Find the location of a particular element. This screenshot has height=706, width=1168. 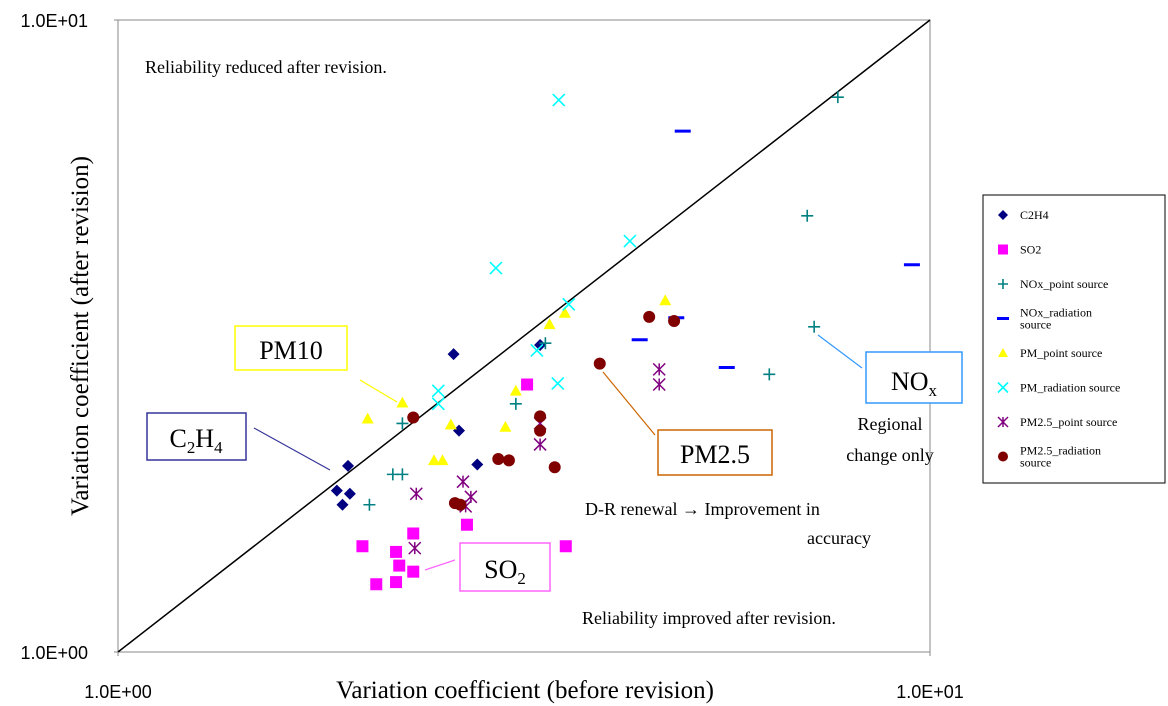

annotation-part: NO is located at coordinates (910, 381).